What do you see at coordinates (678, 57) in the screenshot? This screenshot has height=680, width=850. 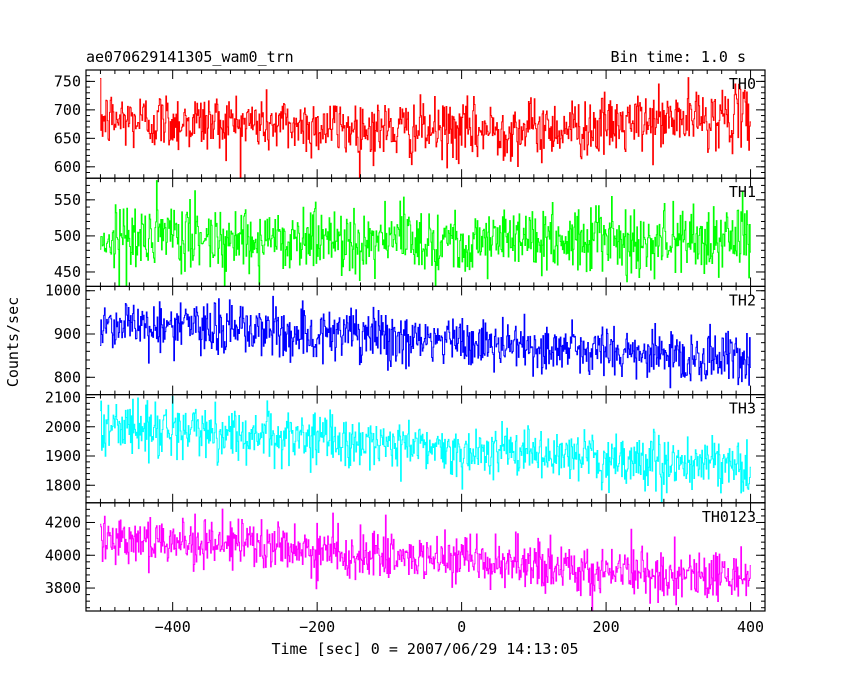 I see `chart-right-title: Bin time: 1.0 s` at bounding box center [678, 57].